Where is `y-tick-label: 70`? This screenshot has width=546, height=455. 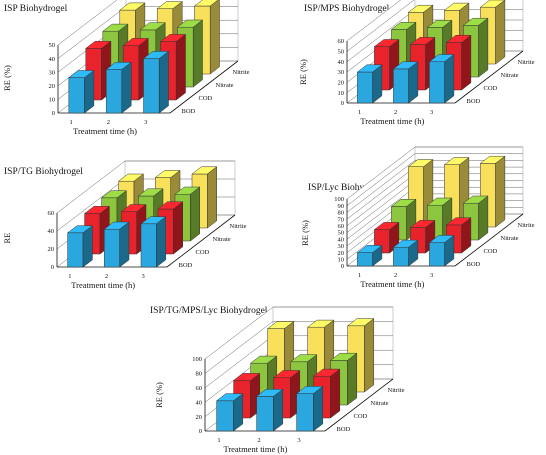
y-tick-label: 70 is located at coordinates (341, 219).